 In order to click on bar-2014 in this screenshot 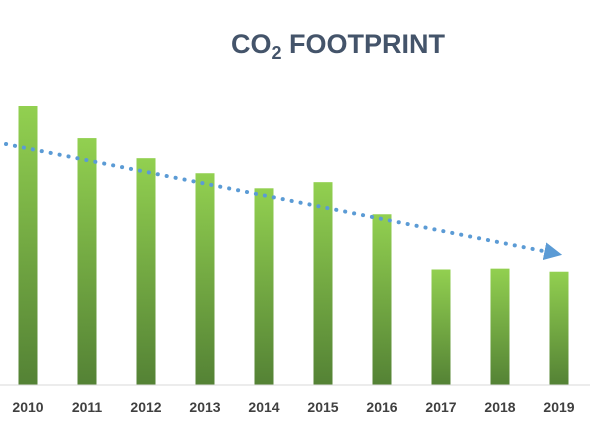, I will do `click(264, 286)`.